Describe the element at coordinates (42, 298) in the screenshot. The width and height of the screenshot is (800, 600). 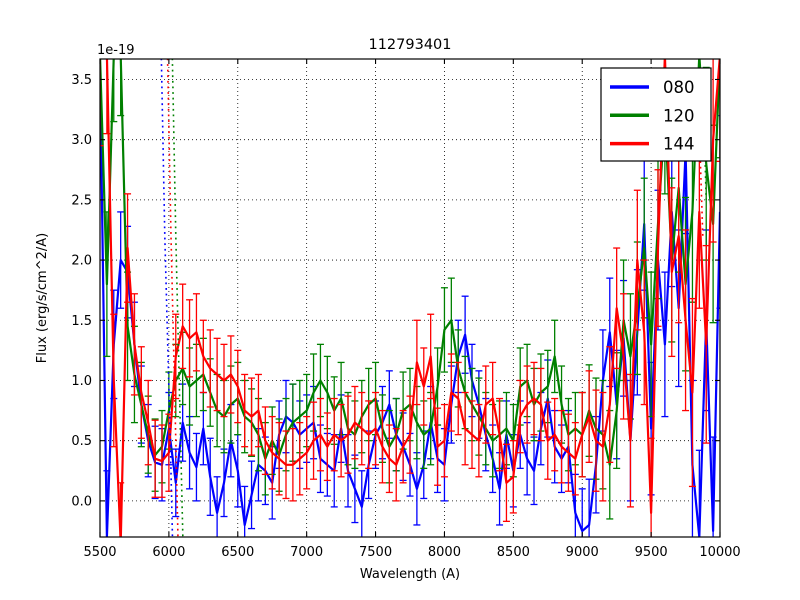
I see `y-axis-label: Flux (erg/s/cm^2/A)` at that location.